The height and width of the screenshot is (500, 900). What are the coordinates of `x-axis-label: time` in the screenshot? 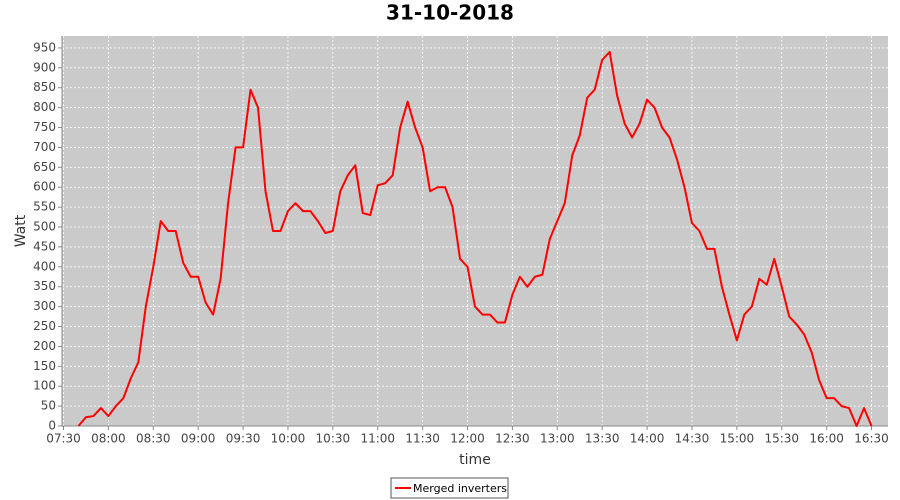 It's located at (475, 460).